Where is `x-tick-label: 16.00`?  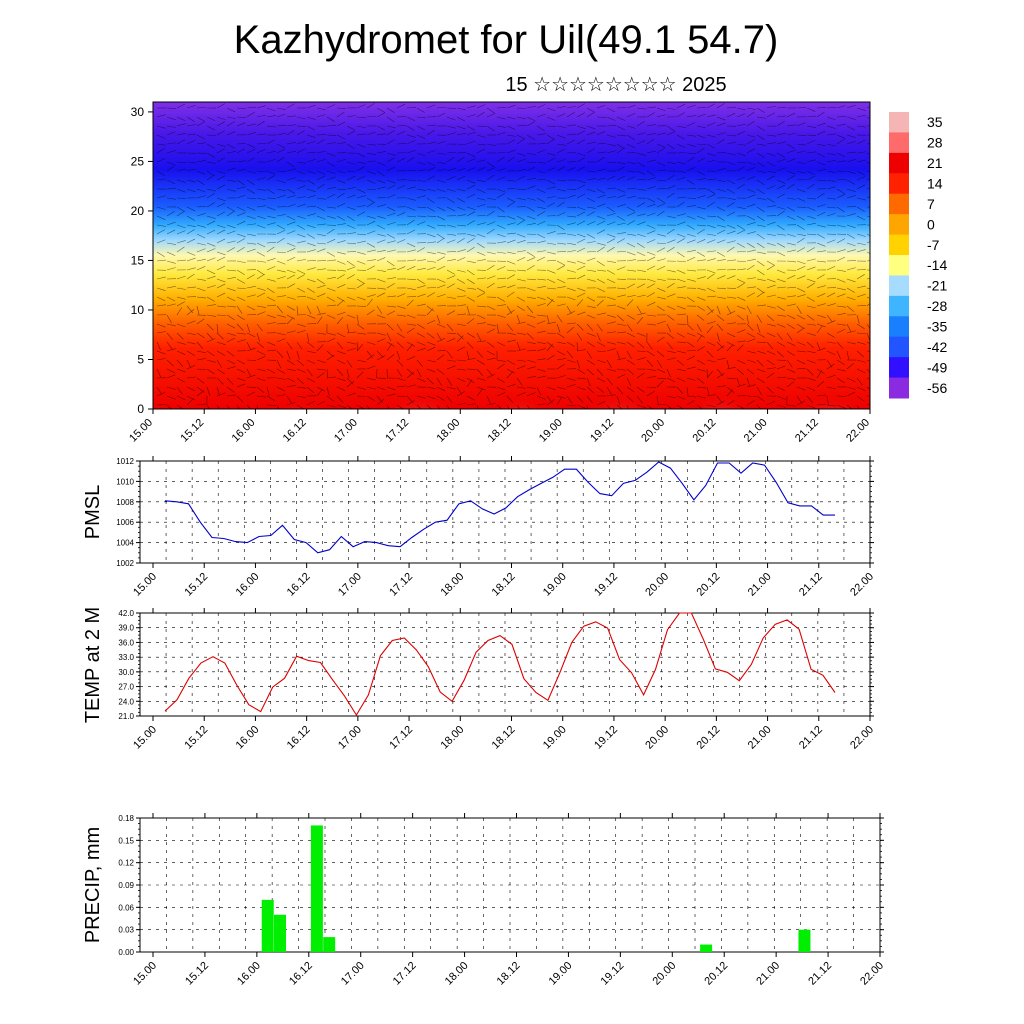 x-tick-label: 16.00 is located at coordinates (249, 974).